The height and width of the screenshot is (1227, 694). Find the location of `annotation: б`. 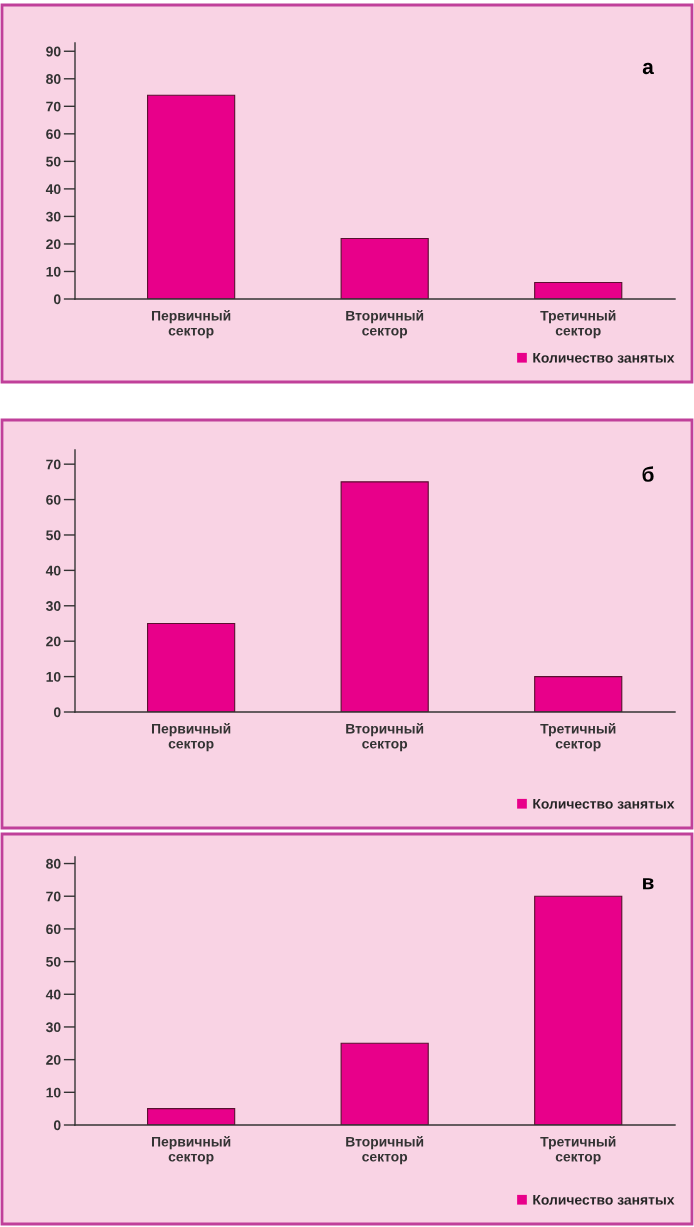

annotation: б is located at coordinates (648, 474).